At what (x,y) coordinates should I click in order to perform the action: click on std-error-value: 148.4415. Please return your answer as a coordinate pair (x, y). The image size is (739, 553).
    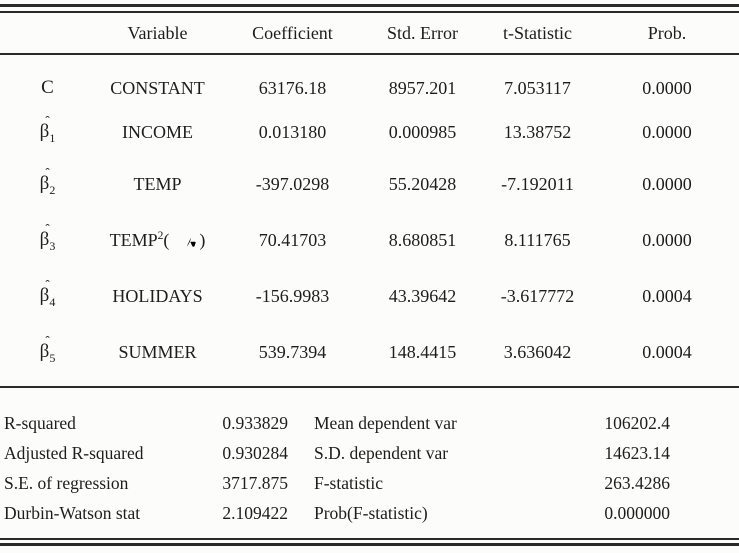
    Looking at the image, I should click on (422, 351).